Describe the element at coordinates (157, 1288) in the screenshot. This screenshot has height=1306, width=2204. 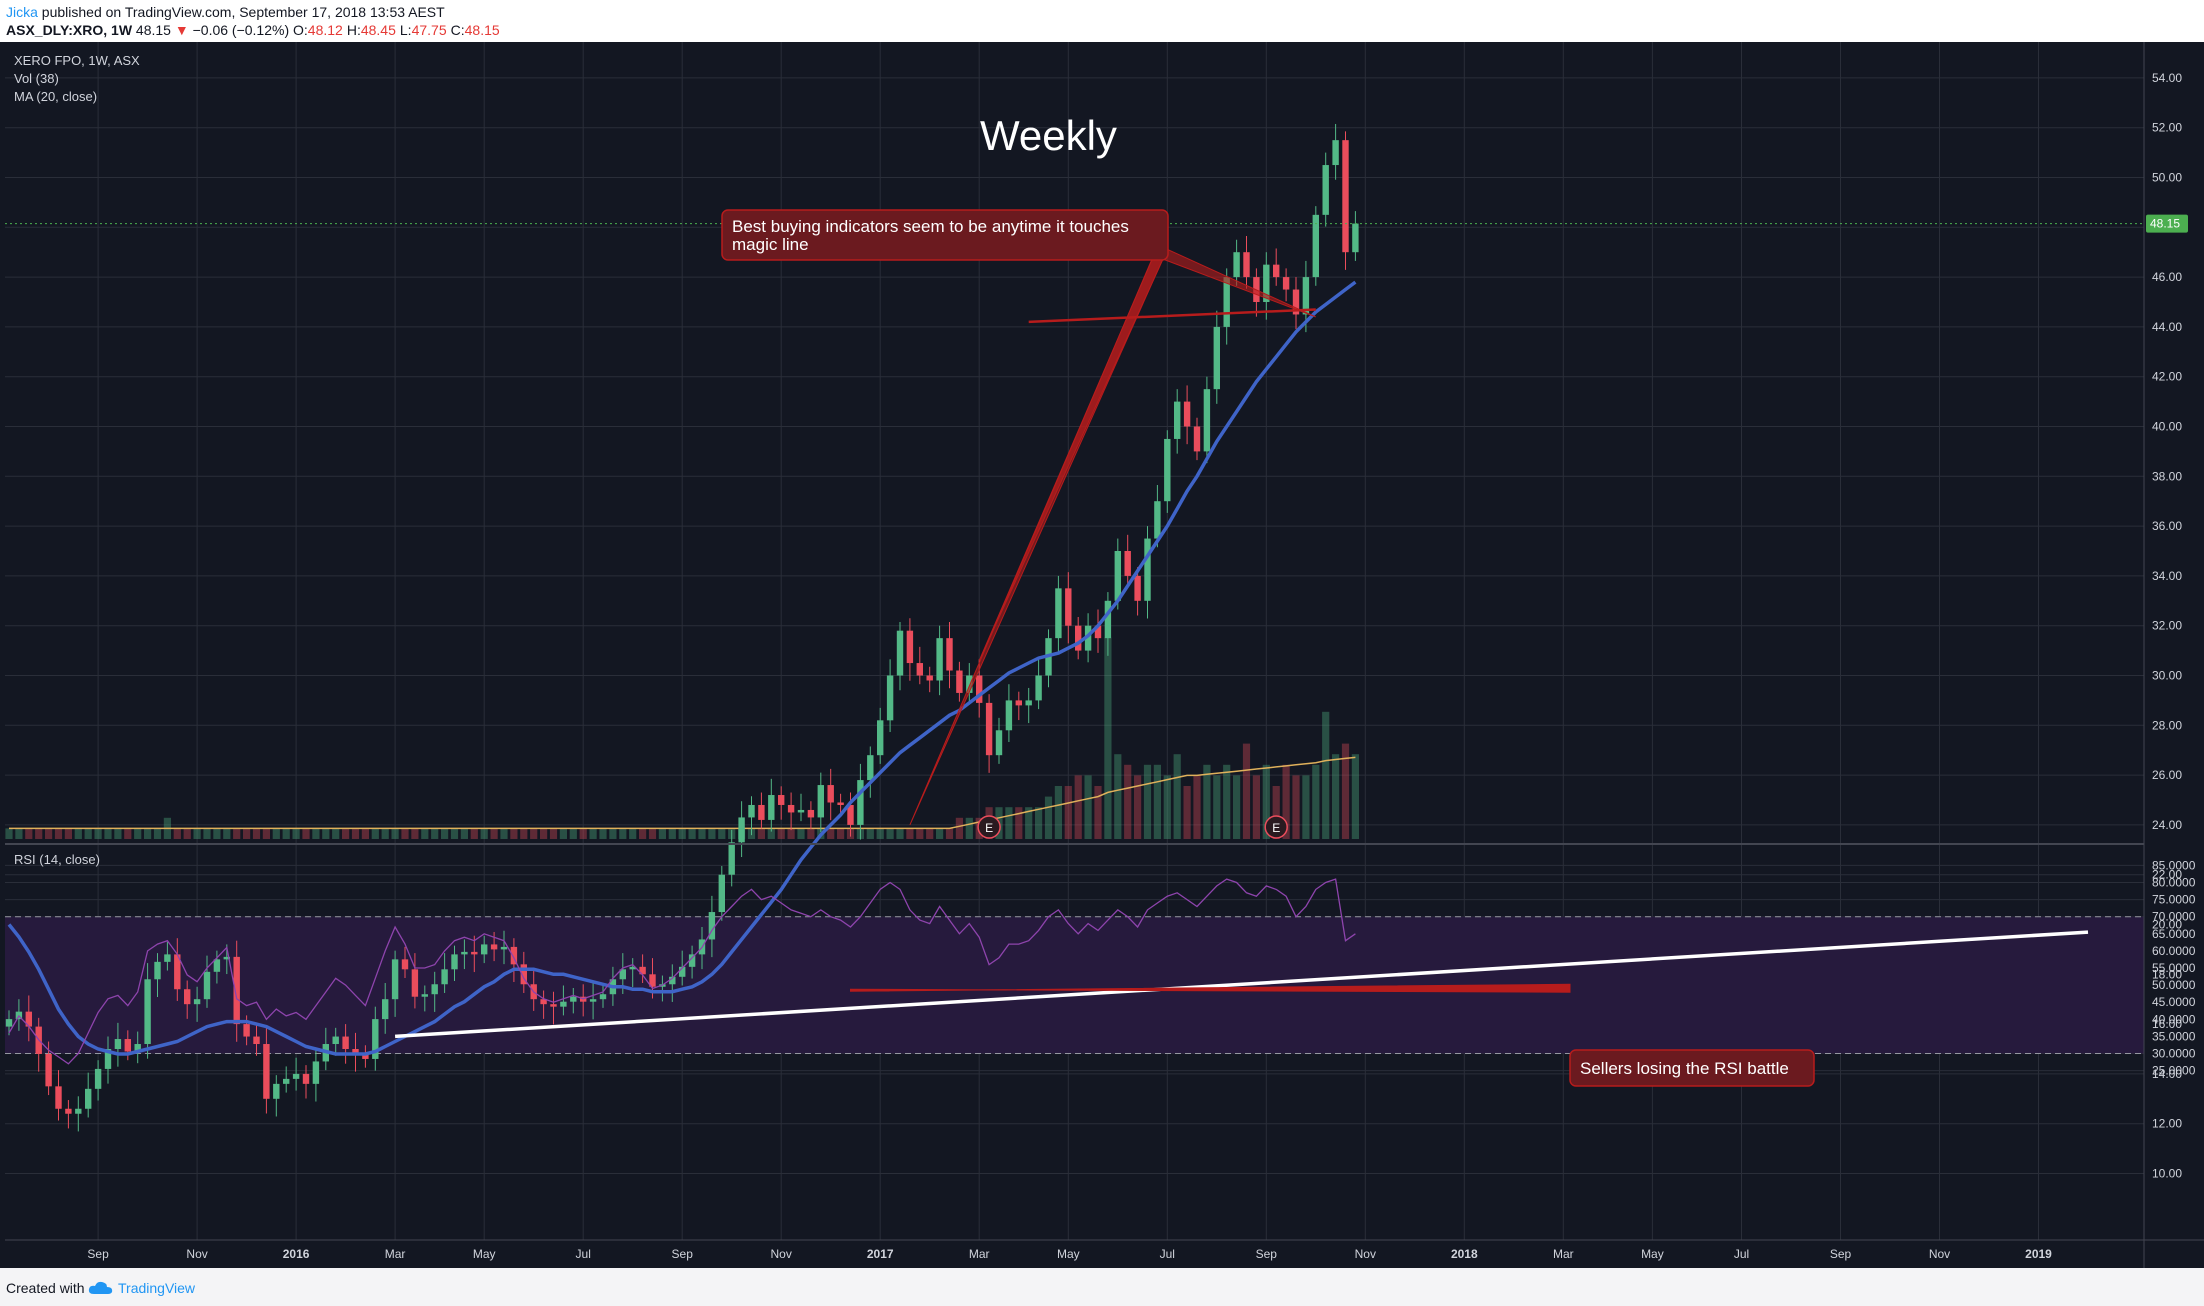
I see `tradingview-link: TradingView` at that location.